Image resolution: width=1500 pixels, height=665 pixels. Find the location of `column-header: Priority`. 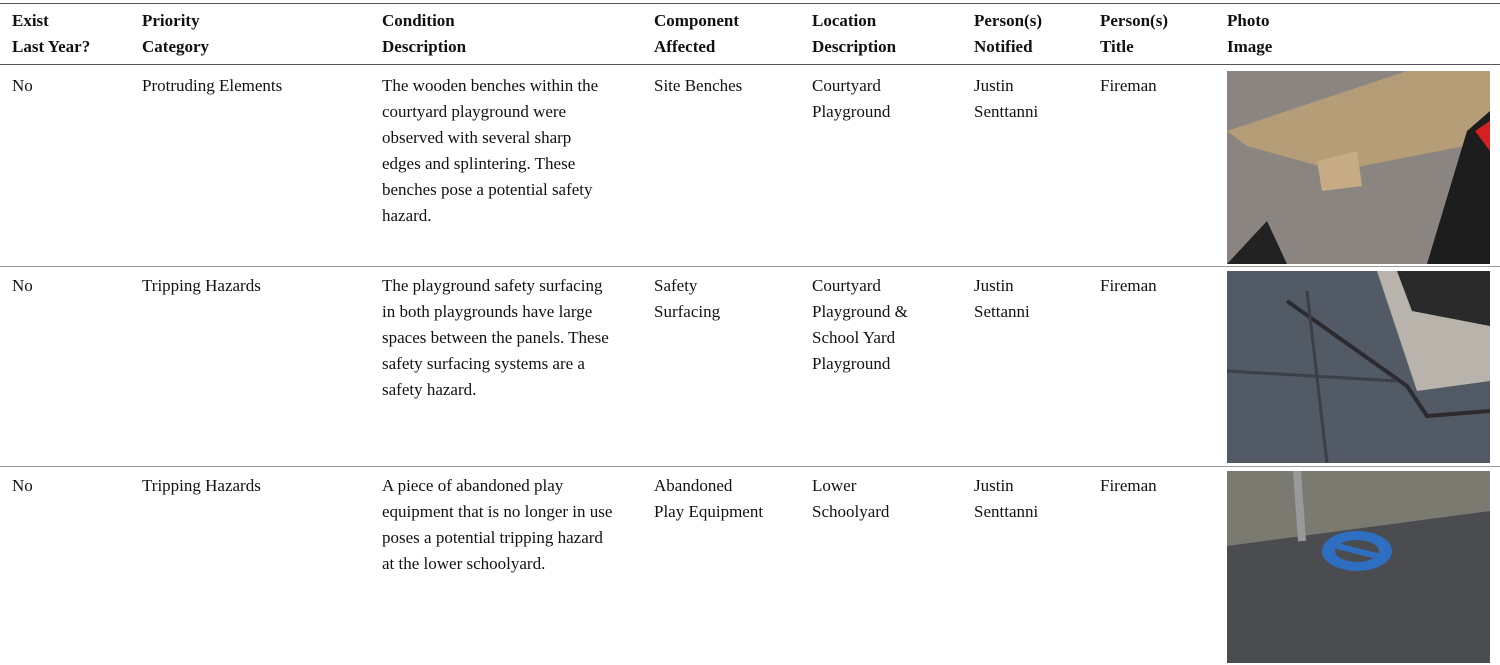

column-header: Priority is located at coordinates (171, 20).